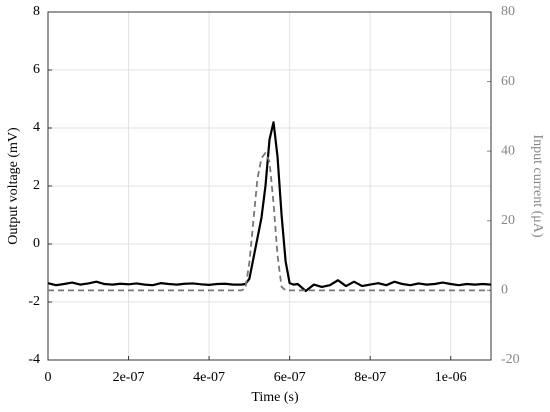  What do you see at coordinates (36, 11) in the screenshot?
I see `y-tick-label: 8` at bounding box center [36, 11].